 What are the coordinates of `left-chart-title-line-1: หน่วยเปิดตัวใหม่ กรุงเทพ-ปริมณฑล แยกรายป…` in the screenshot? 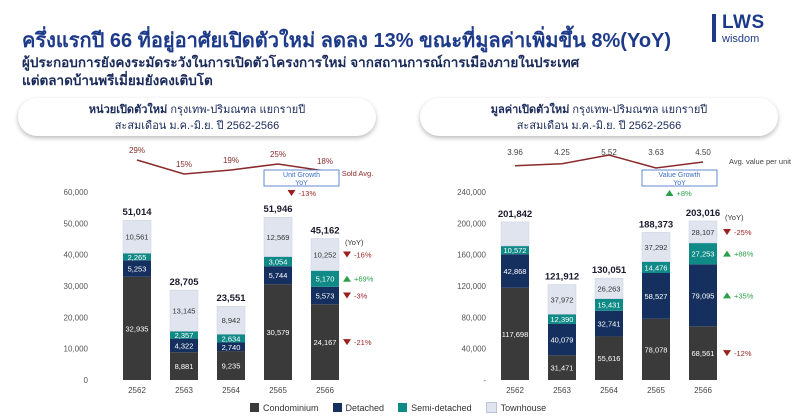 It's located at (197, 110).